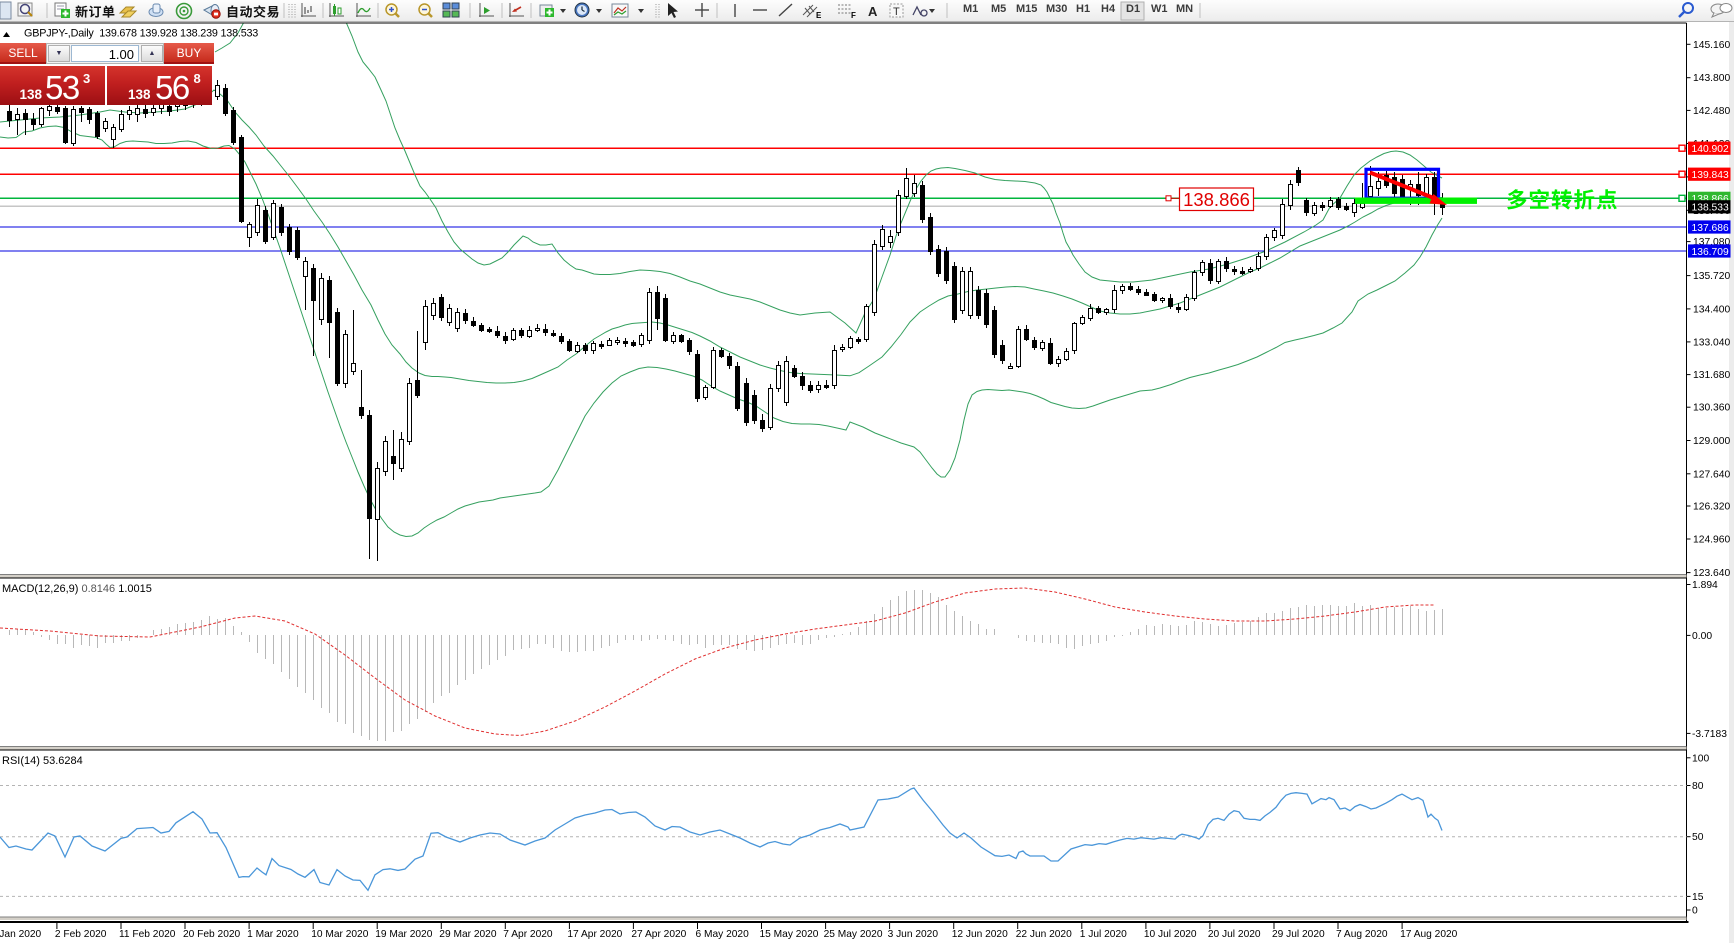 The width and height of the screenshot is (1734, 943). Describe the element at coordinates (1698, 786) in the screenshot. I see `svg-text: 80` at that location.